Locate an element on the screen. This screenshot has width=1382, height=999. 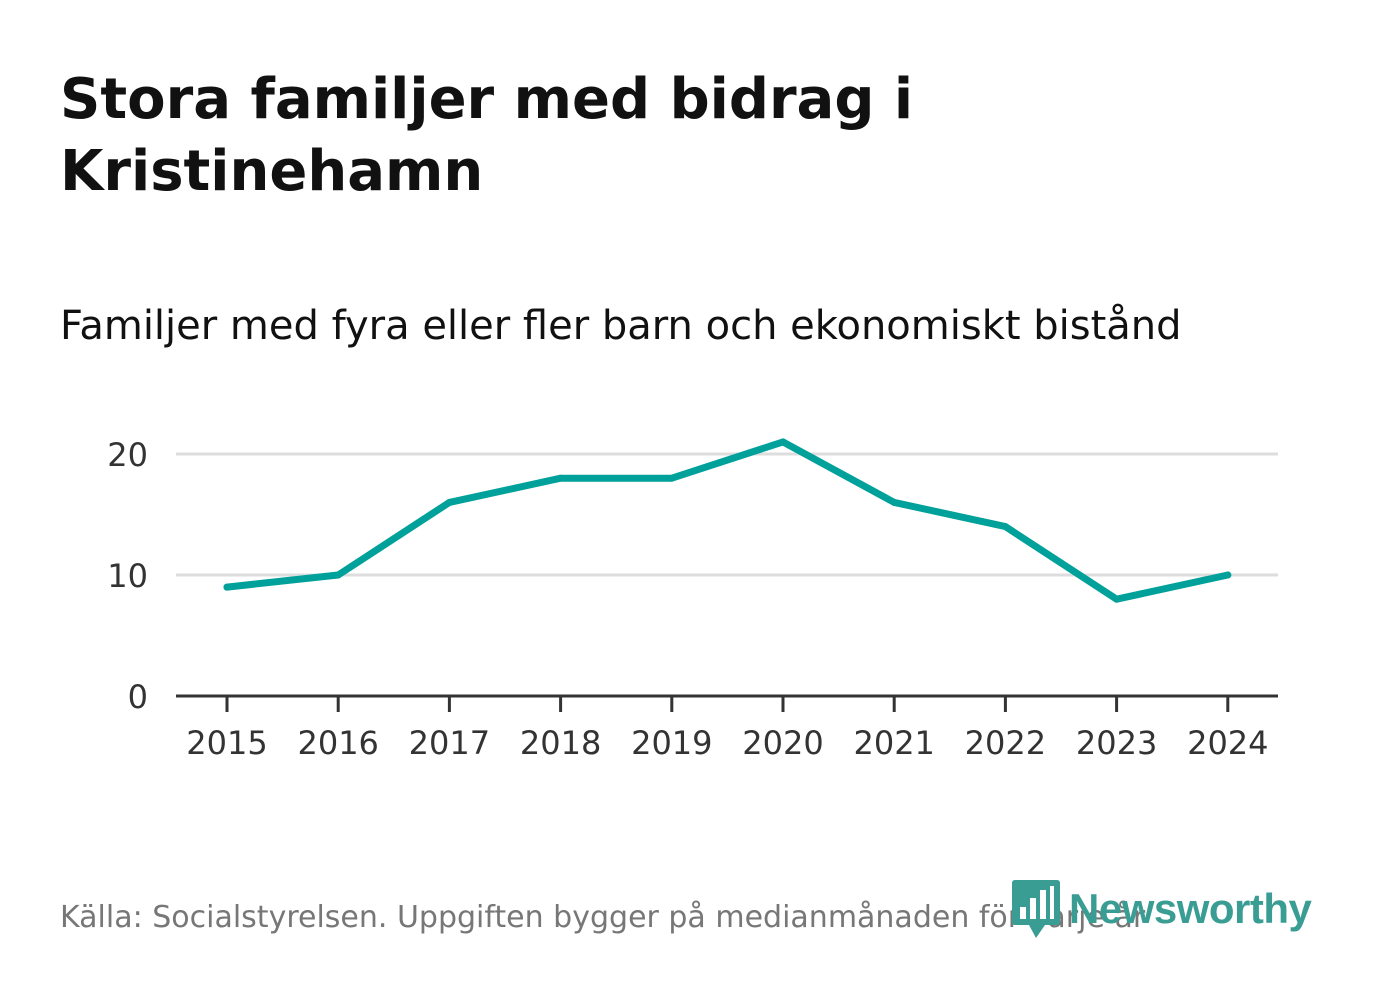
x-tick-label: 2018 is located at coordinates (560, 743).